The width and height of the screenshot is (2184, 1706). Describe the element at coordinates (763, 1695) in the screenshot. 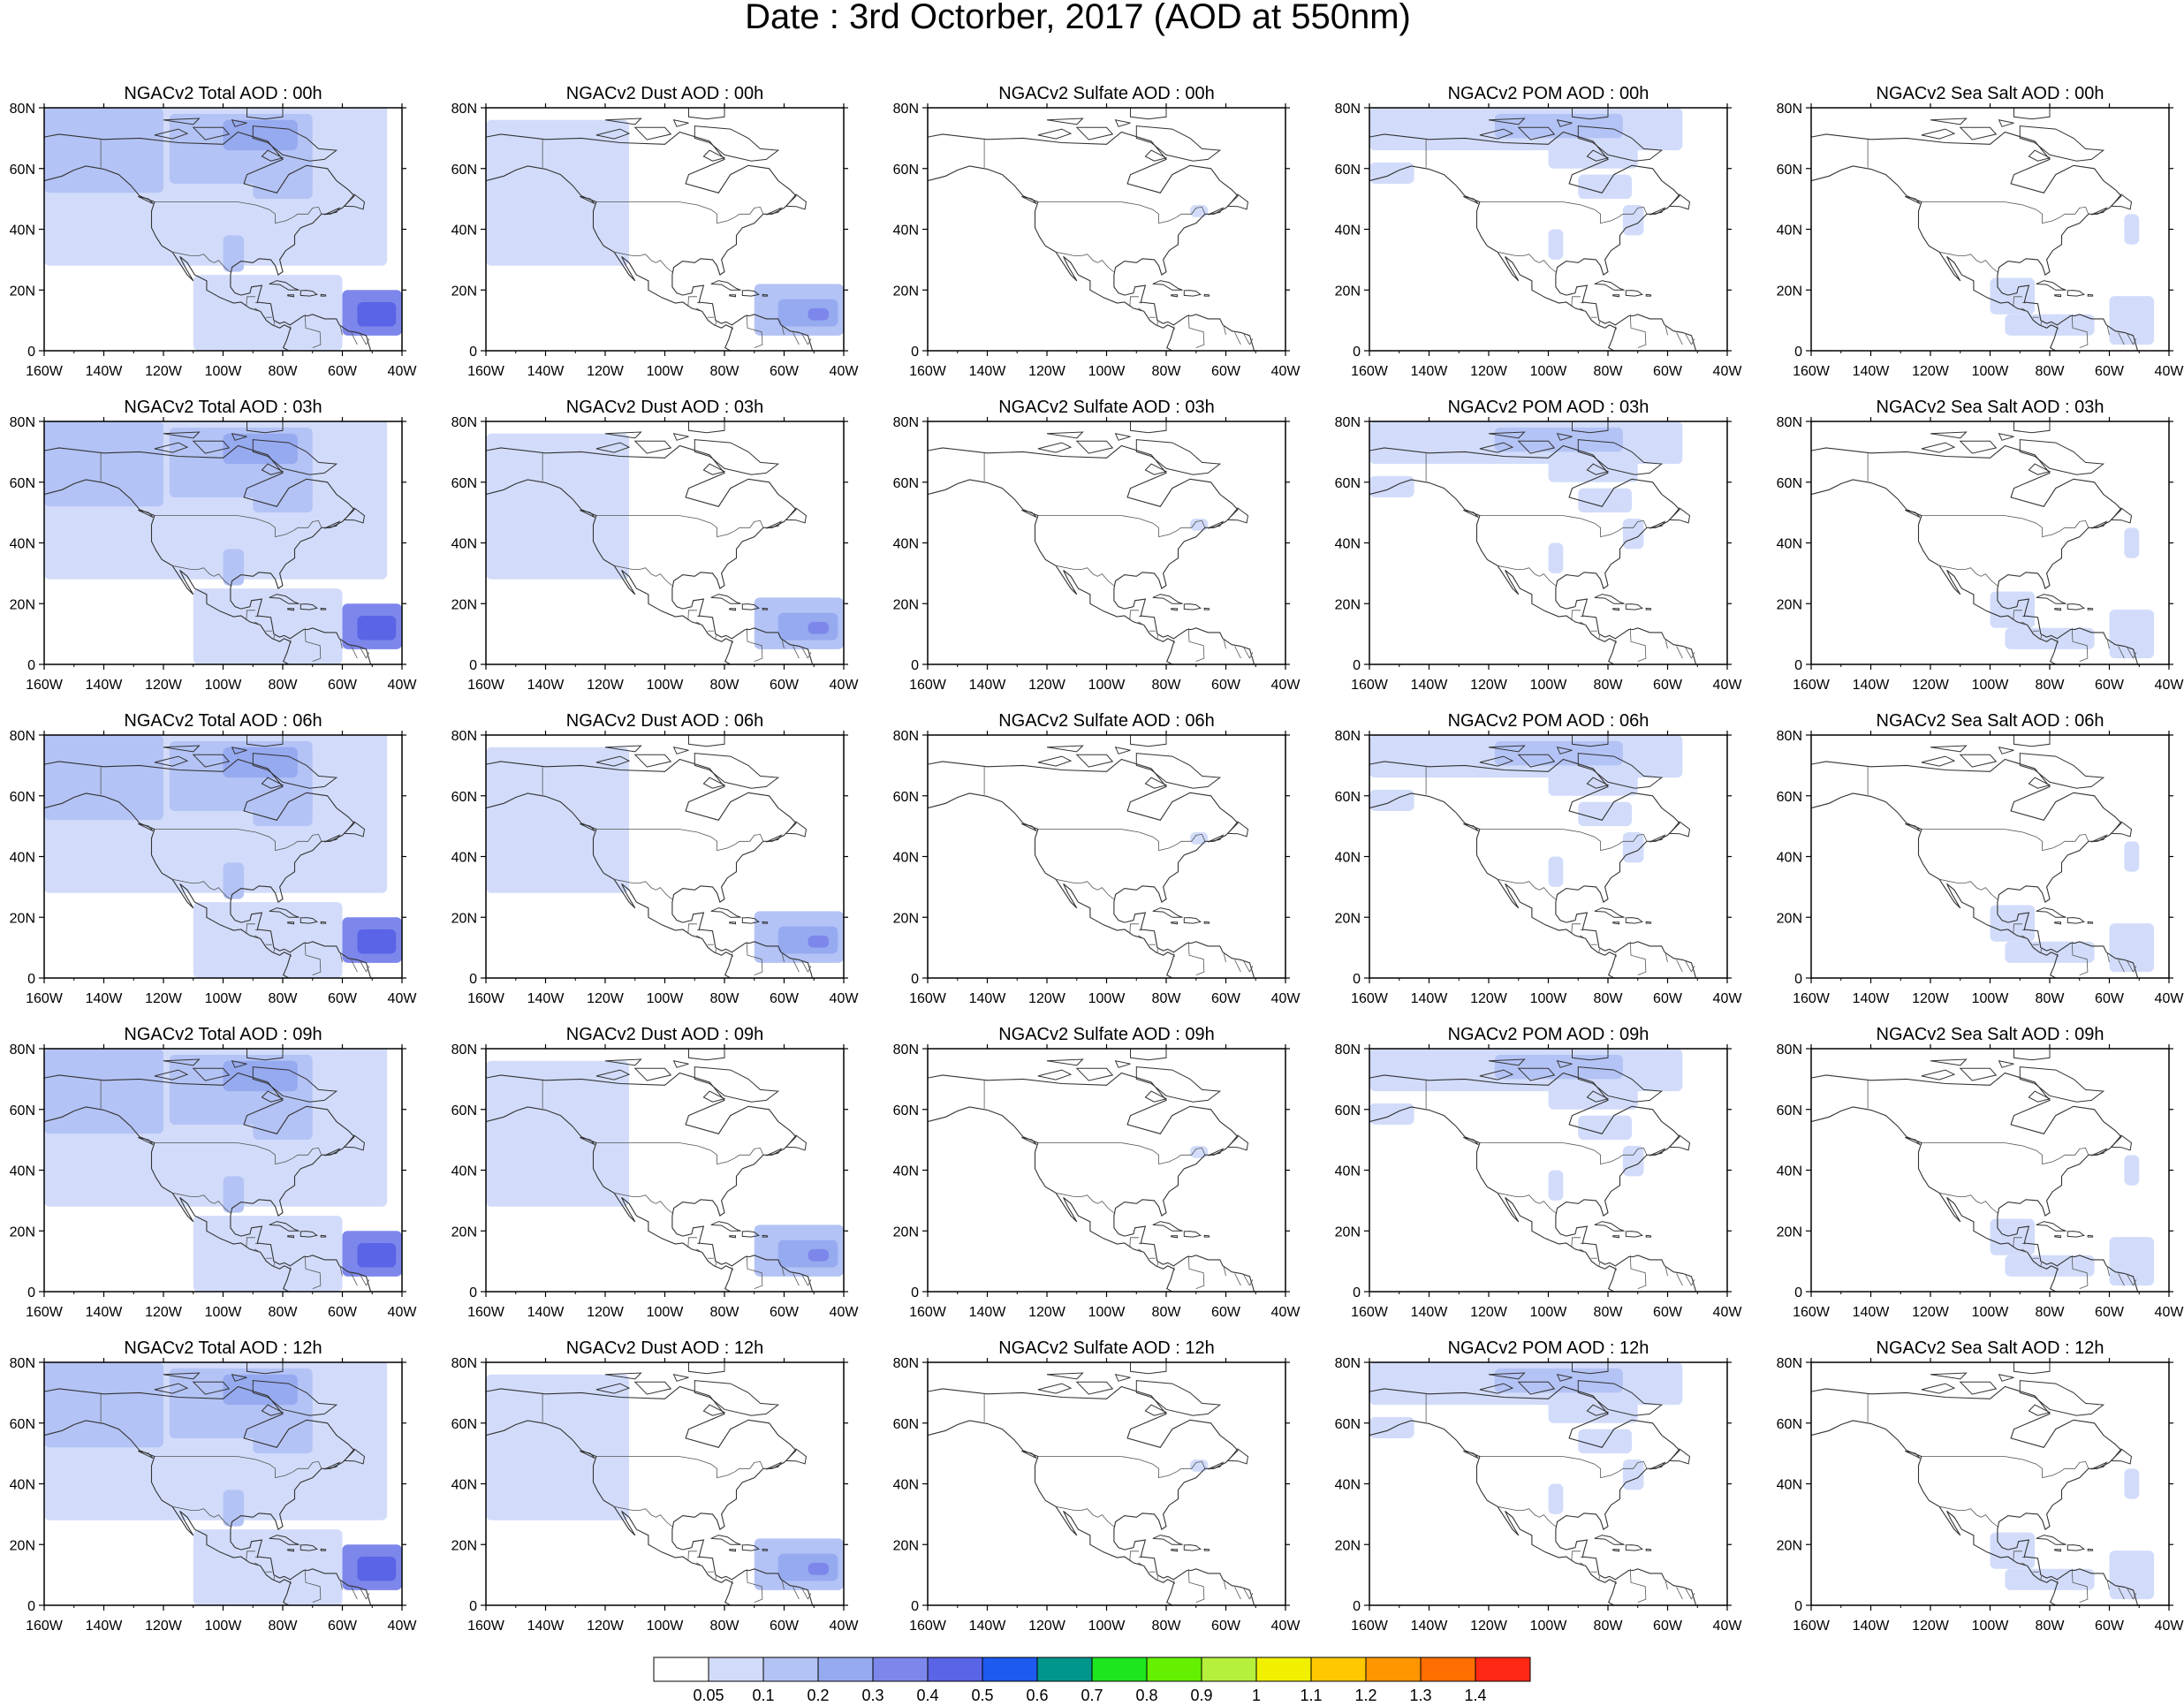

I see `colorbar-label: 0.1` at that location.